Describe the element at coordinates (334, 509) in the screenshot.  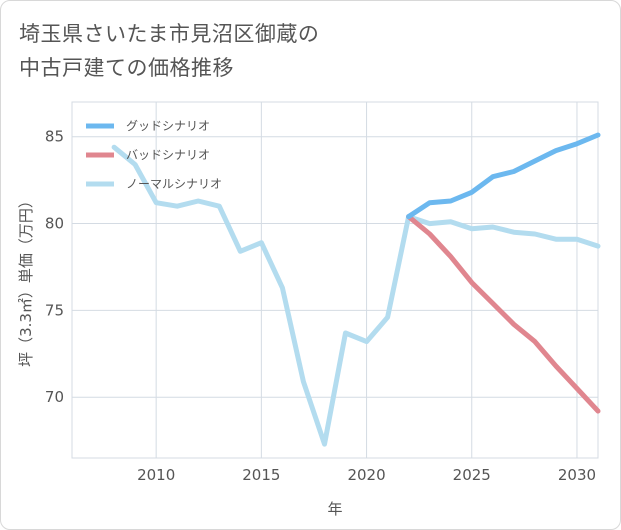
I see `x-axis-title: 年` at that location.